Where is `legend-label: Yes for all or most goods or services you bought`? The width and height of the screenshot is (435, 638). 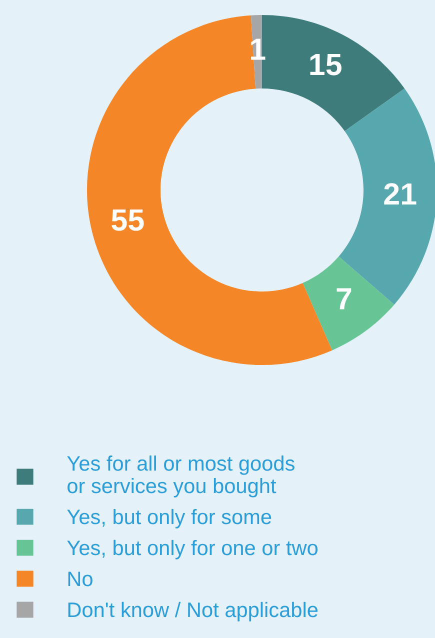
legend-label: Yes for all or most goods or services you bought is located at coordinates (180, 477).